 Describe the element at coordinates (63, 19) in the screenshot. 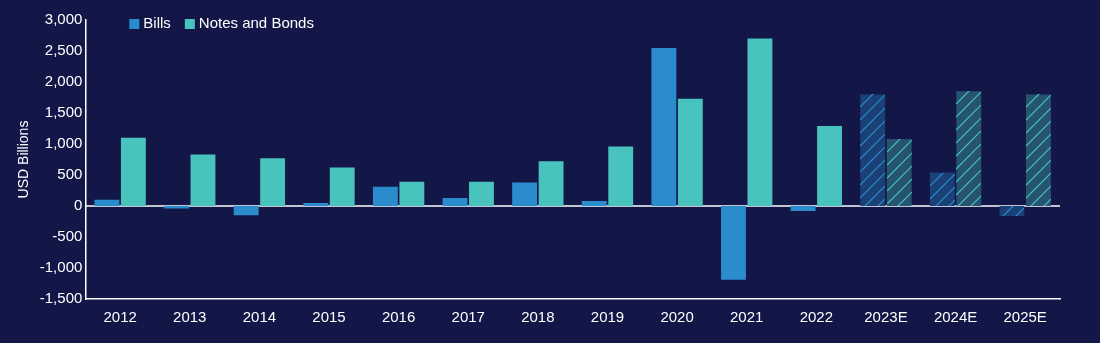

I see `y-tick-label: 3,000` at that location.